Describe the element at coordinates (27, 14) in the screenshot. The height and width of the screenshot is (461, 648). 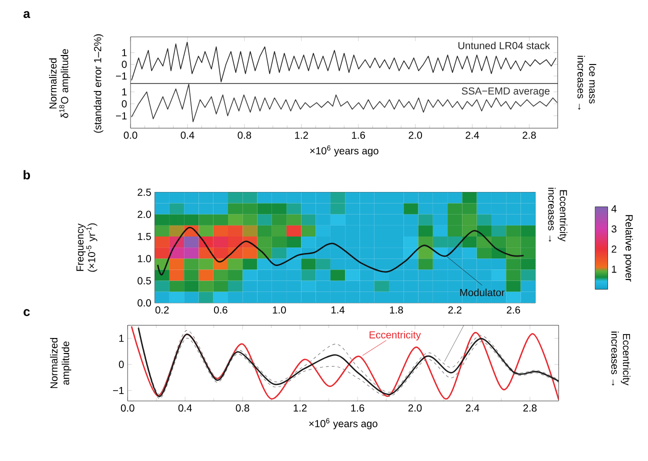
I see `text: a` at that location.